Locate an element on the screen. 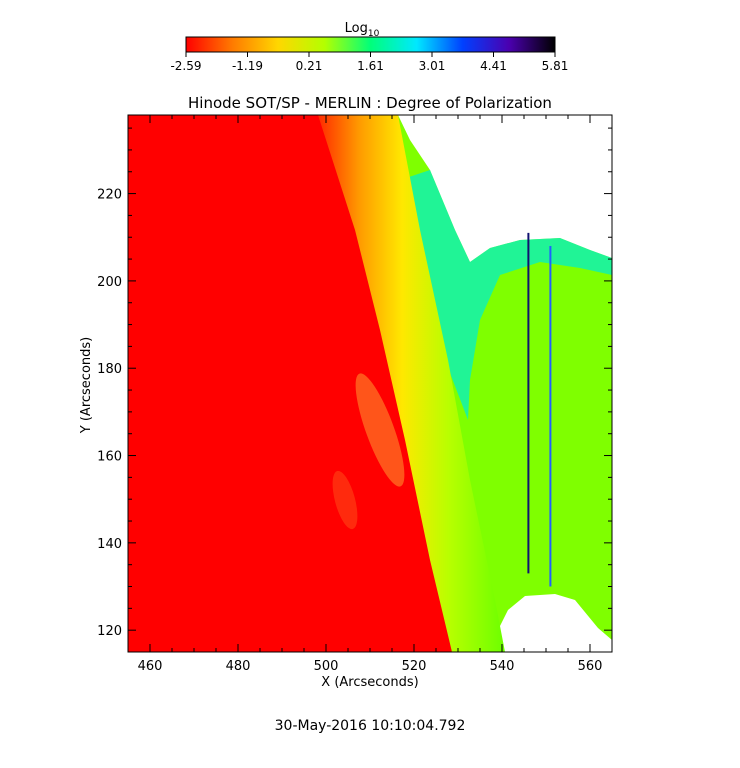 Image resolution: width=740 pixels, height=768 pixels. y-tick-label: 160 is located at coordinates (109, 457).